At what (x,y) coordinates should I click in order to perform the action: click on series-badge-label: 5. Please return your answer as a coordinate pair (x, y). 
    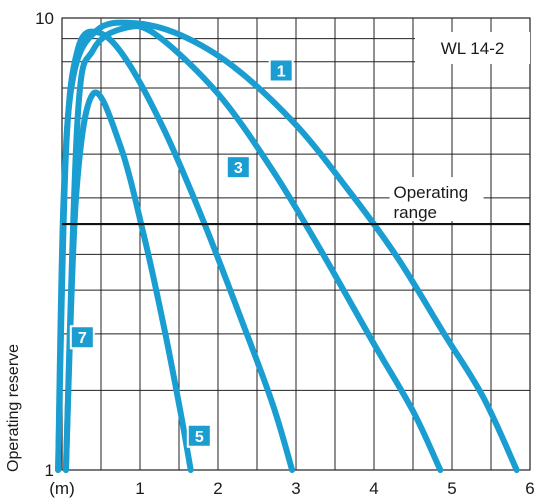
    Looking at the image, I should click on (199, 437).